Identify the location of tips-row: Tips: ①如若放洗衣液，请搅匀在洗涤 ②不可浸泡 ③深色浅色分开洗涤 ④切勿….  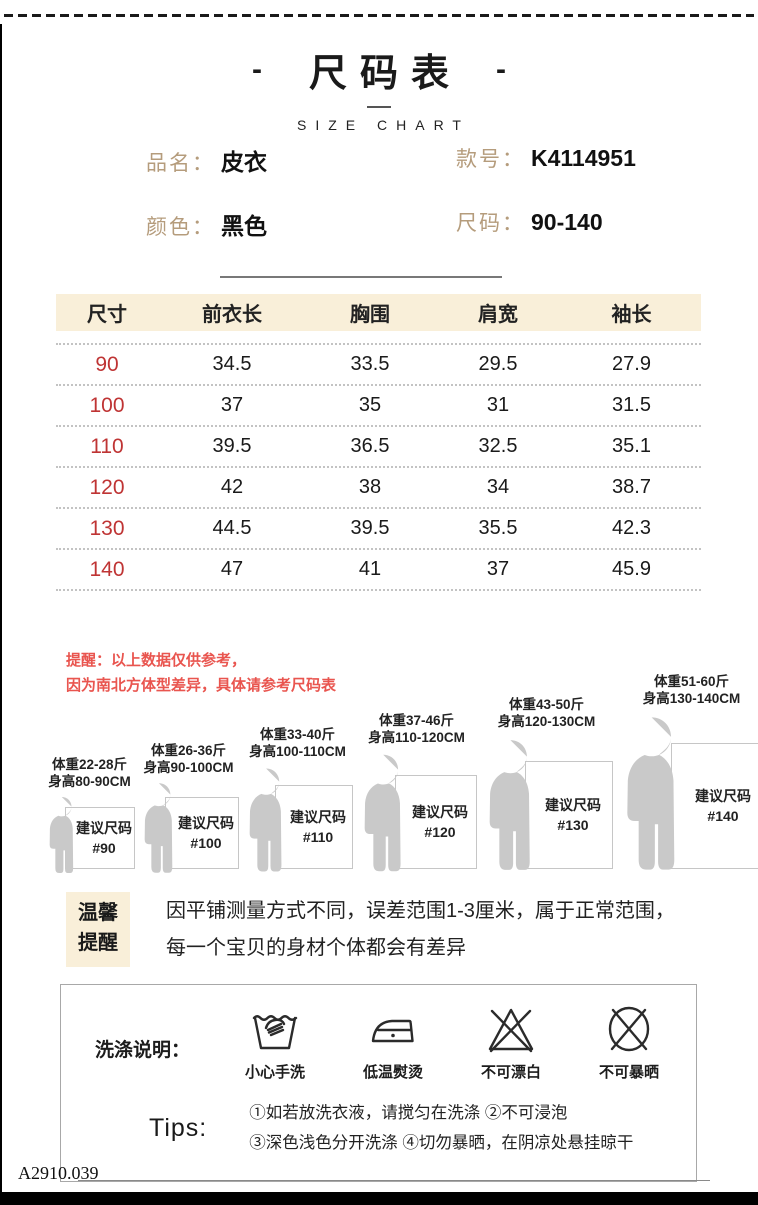
(378, 1120).